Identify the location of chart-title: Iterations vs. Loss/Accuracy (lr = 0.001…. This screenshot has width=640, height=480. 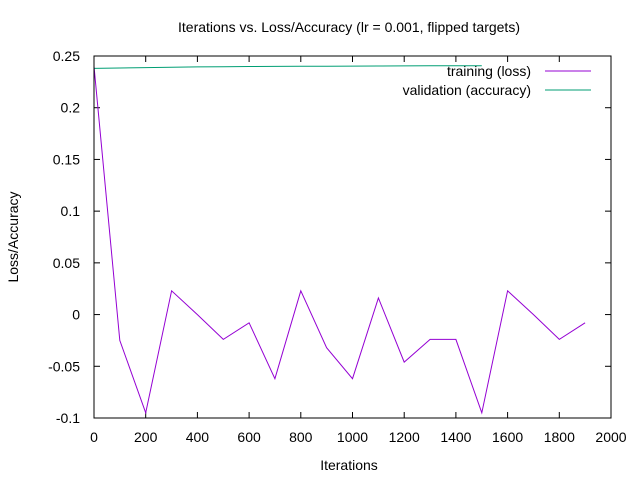
(349, 27).